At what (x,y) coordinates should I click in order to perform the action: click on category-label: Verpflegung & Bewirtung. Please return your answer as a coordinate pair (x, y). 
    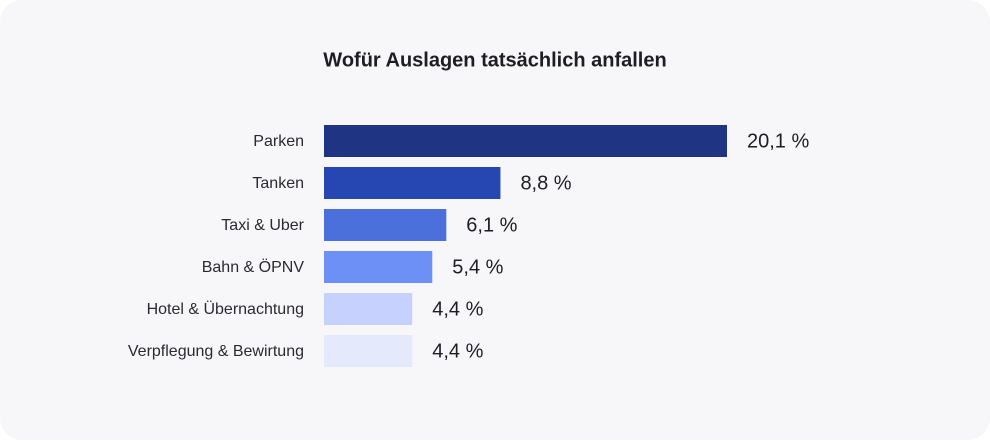
    Looking at the image, I should click on (216, 351).